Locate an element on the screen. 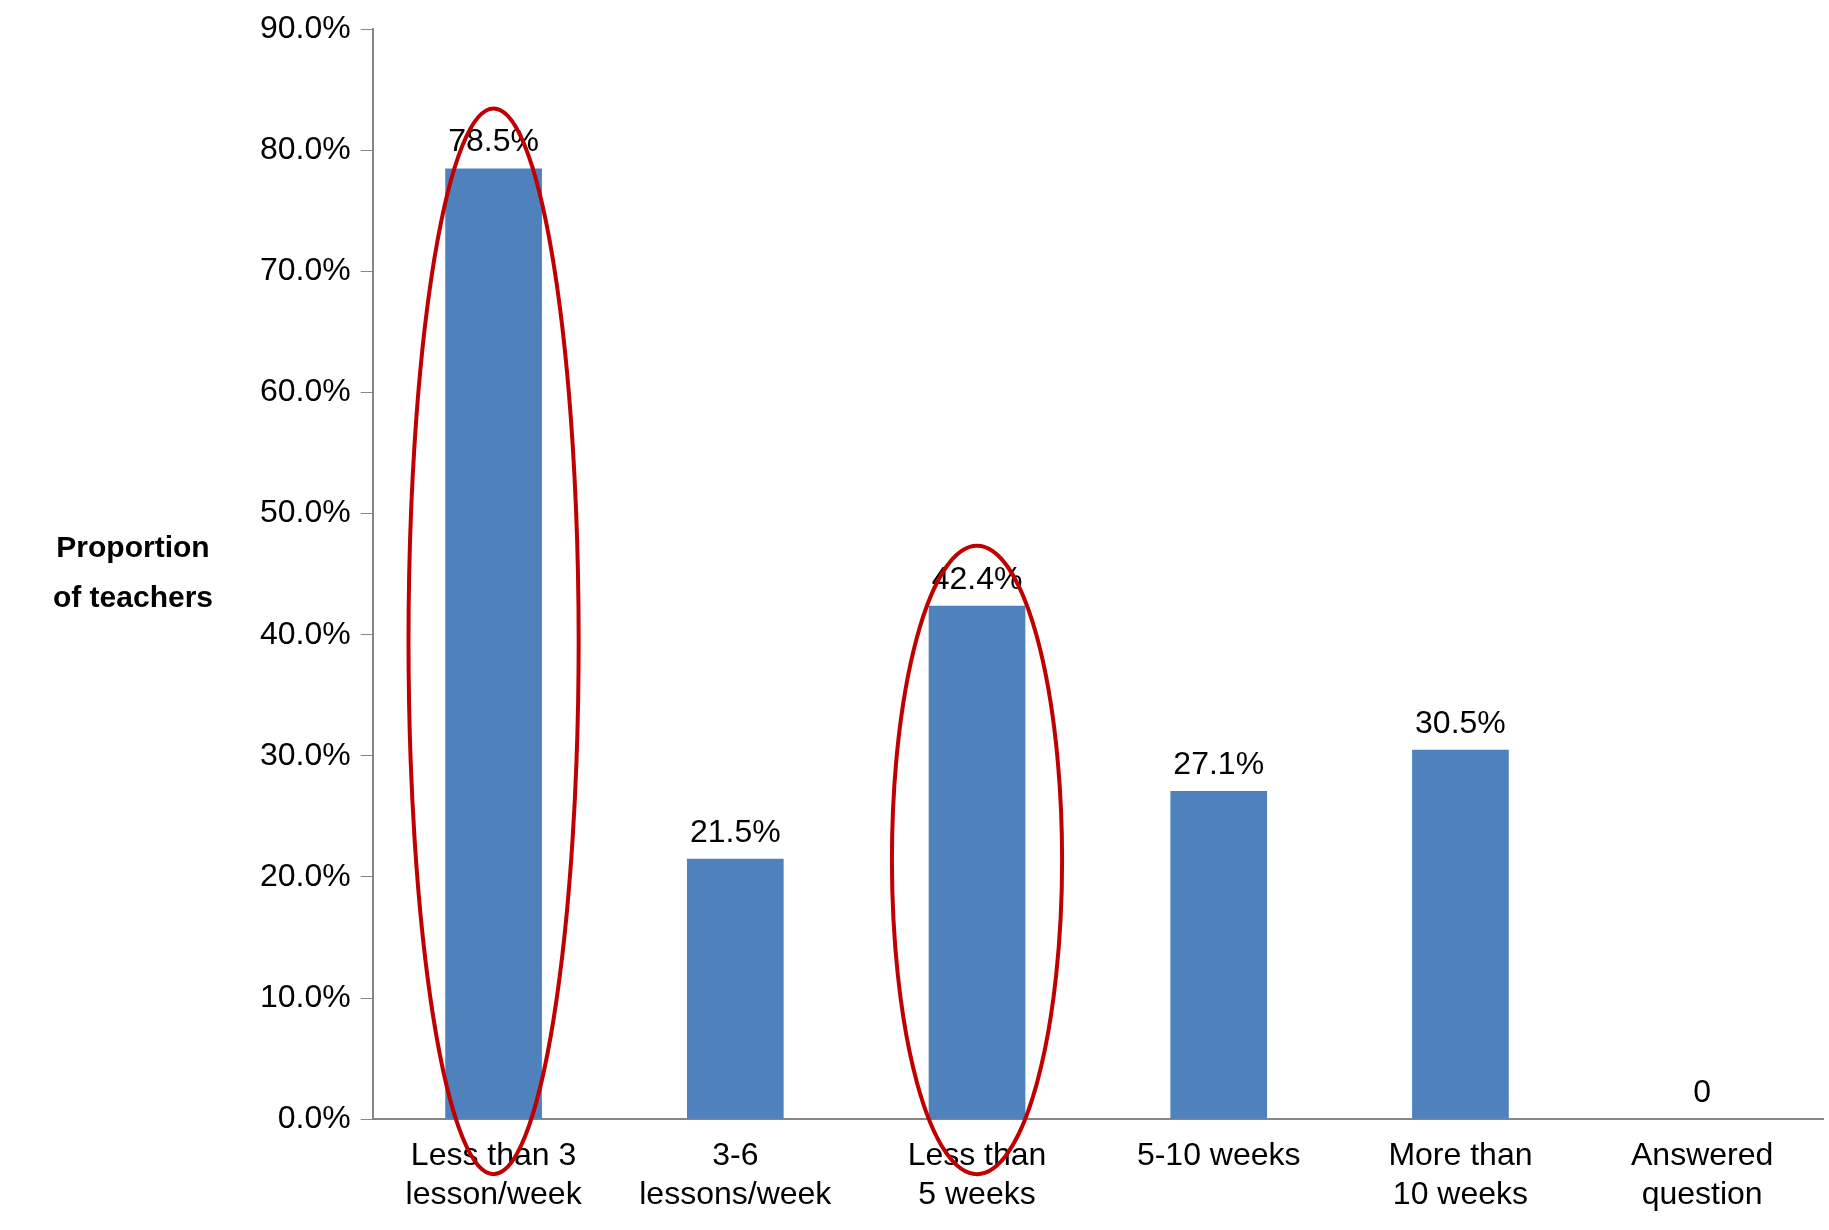 The image size is (1829, 1230). data-label: 30.5% is located at coordinates (1460, 721).